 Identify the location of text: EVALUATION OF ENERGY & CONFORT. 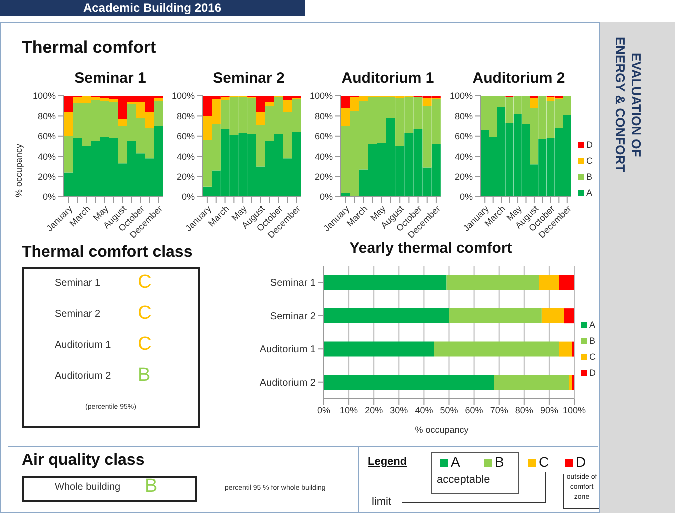
(628, 105).